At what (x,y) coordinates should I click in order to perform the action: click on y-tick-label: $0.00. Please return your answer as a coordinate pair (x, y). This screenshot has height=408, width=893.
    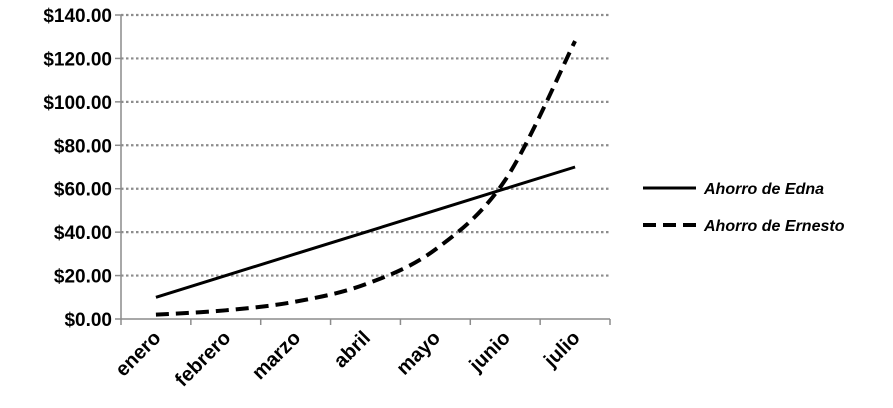
    Looking at the image, I should click on (88, 320).